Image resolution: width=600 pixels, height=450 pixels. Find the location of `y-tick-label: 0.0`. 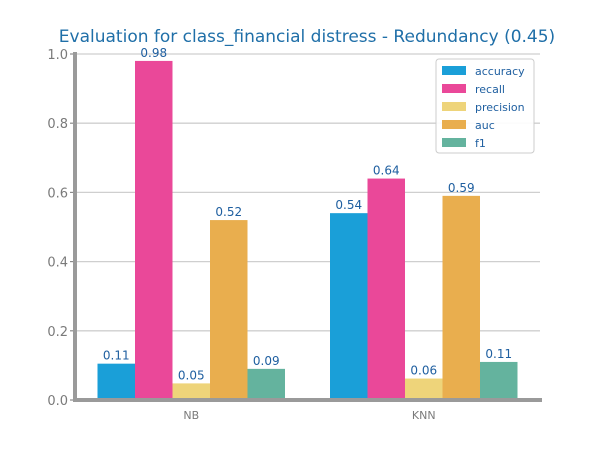

y-tick-label: 0.0 is located at coordinates (57, 401).